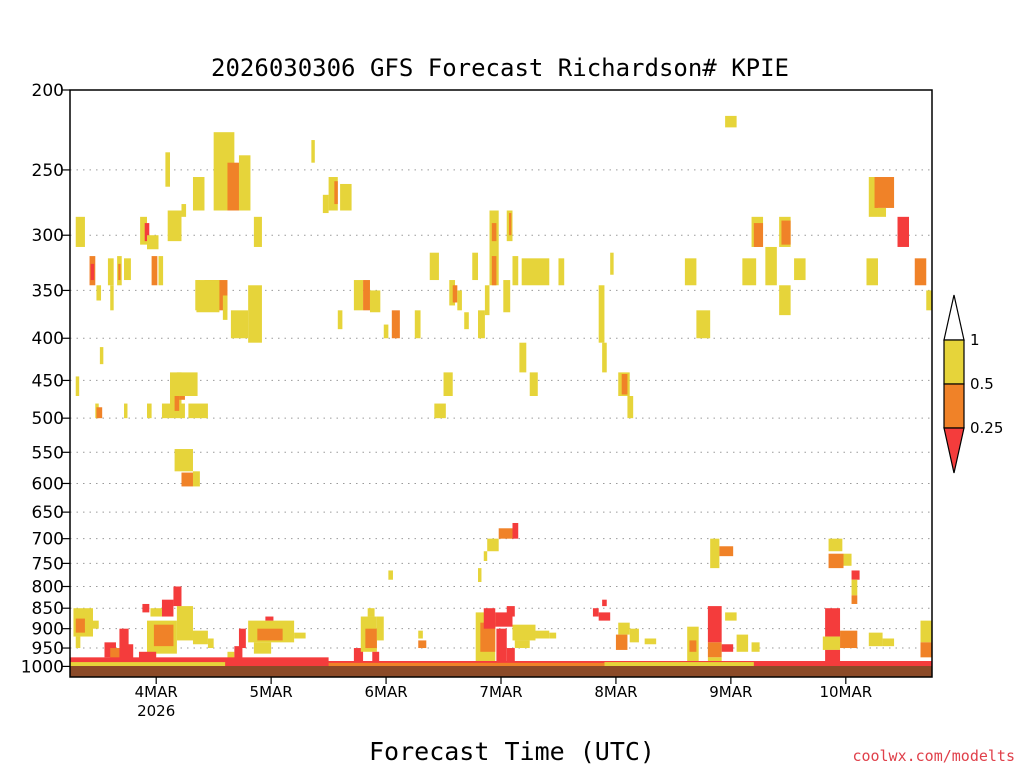 The image size is (1024, 768). Describe the element at coordinates (156, 711) in the screenshot. I see `x-tick-sublabel: 2026` at that location.